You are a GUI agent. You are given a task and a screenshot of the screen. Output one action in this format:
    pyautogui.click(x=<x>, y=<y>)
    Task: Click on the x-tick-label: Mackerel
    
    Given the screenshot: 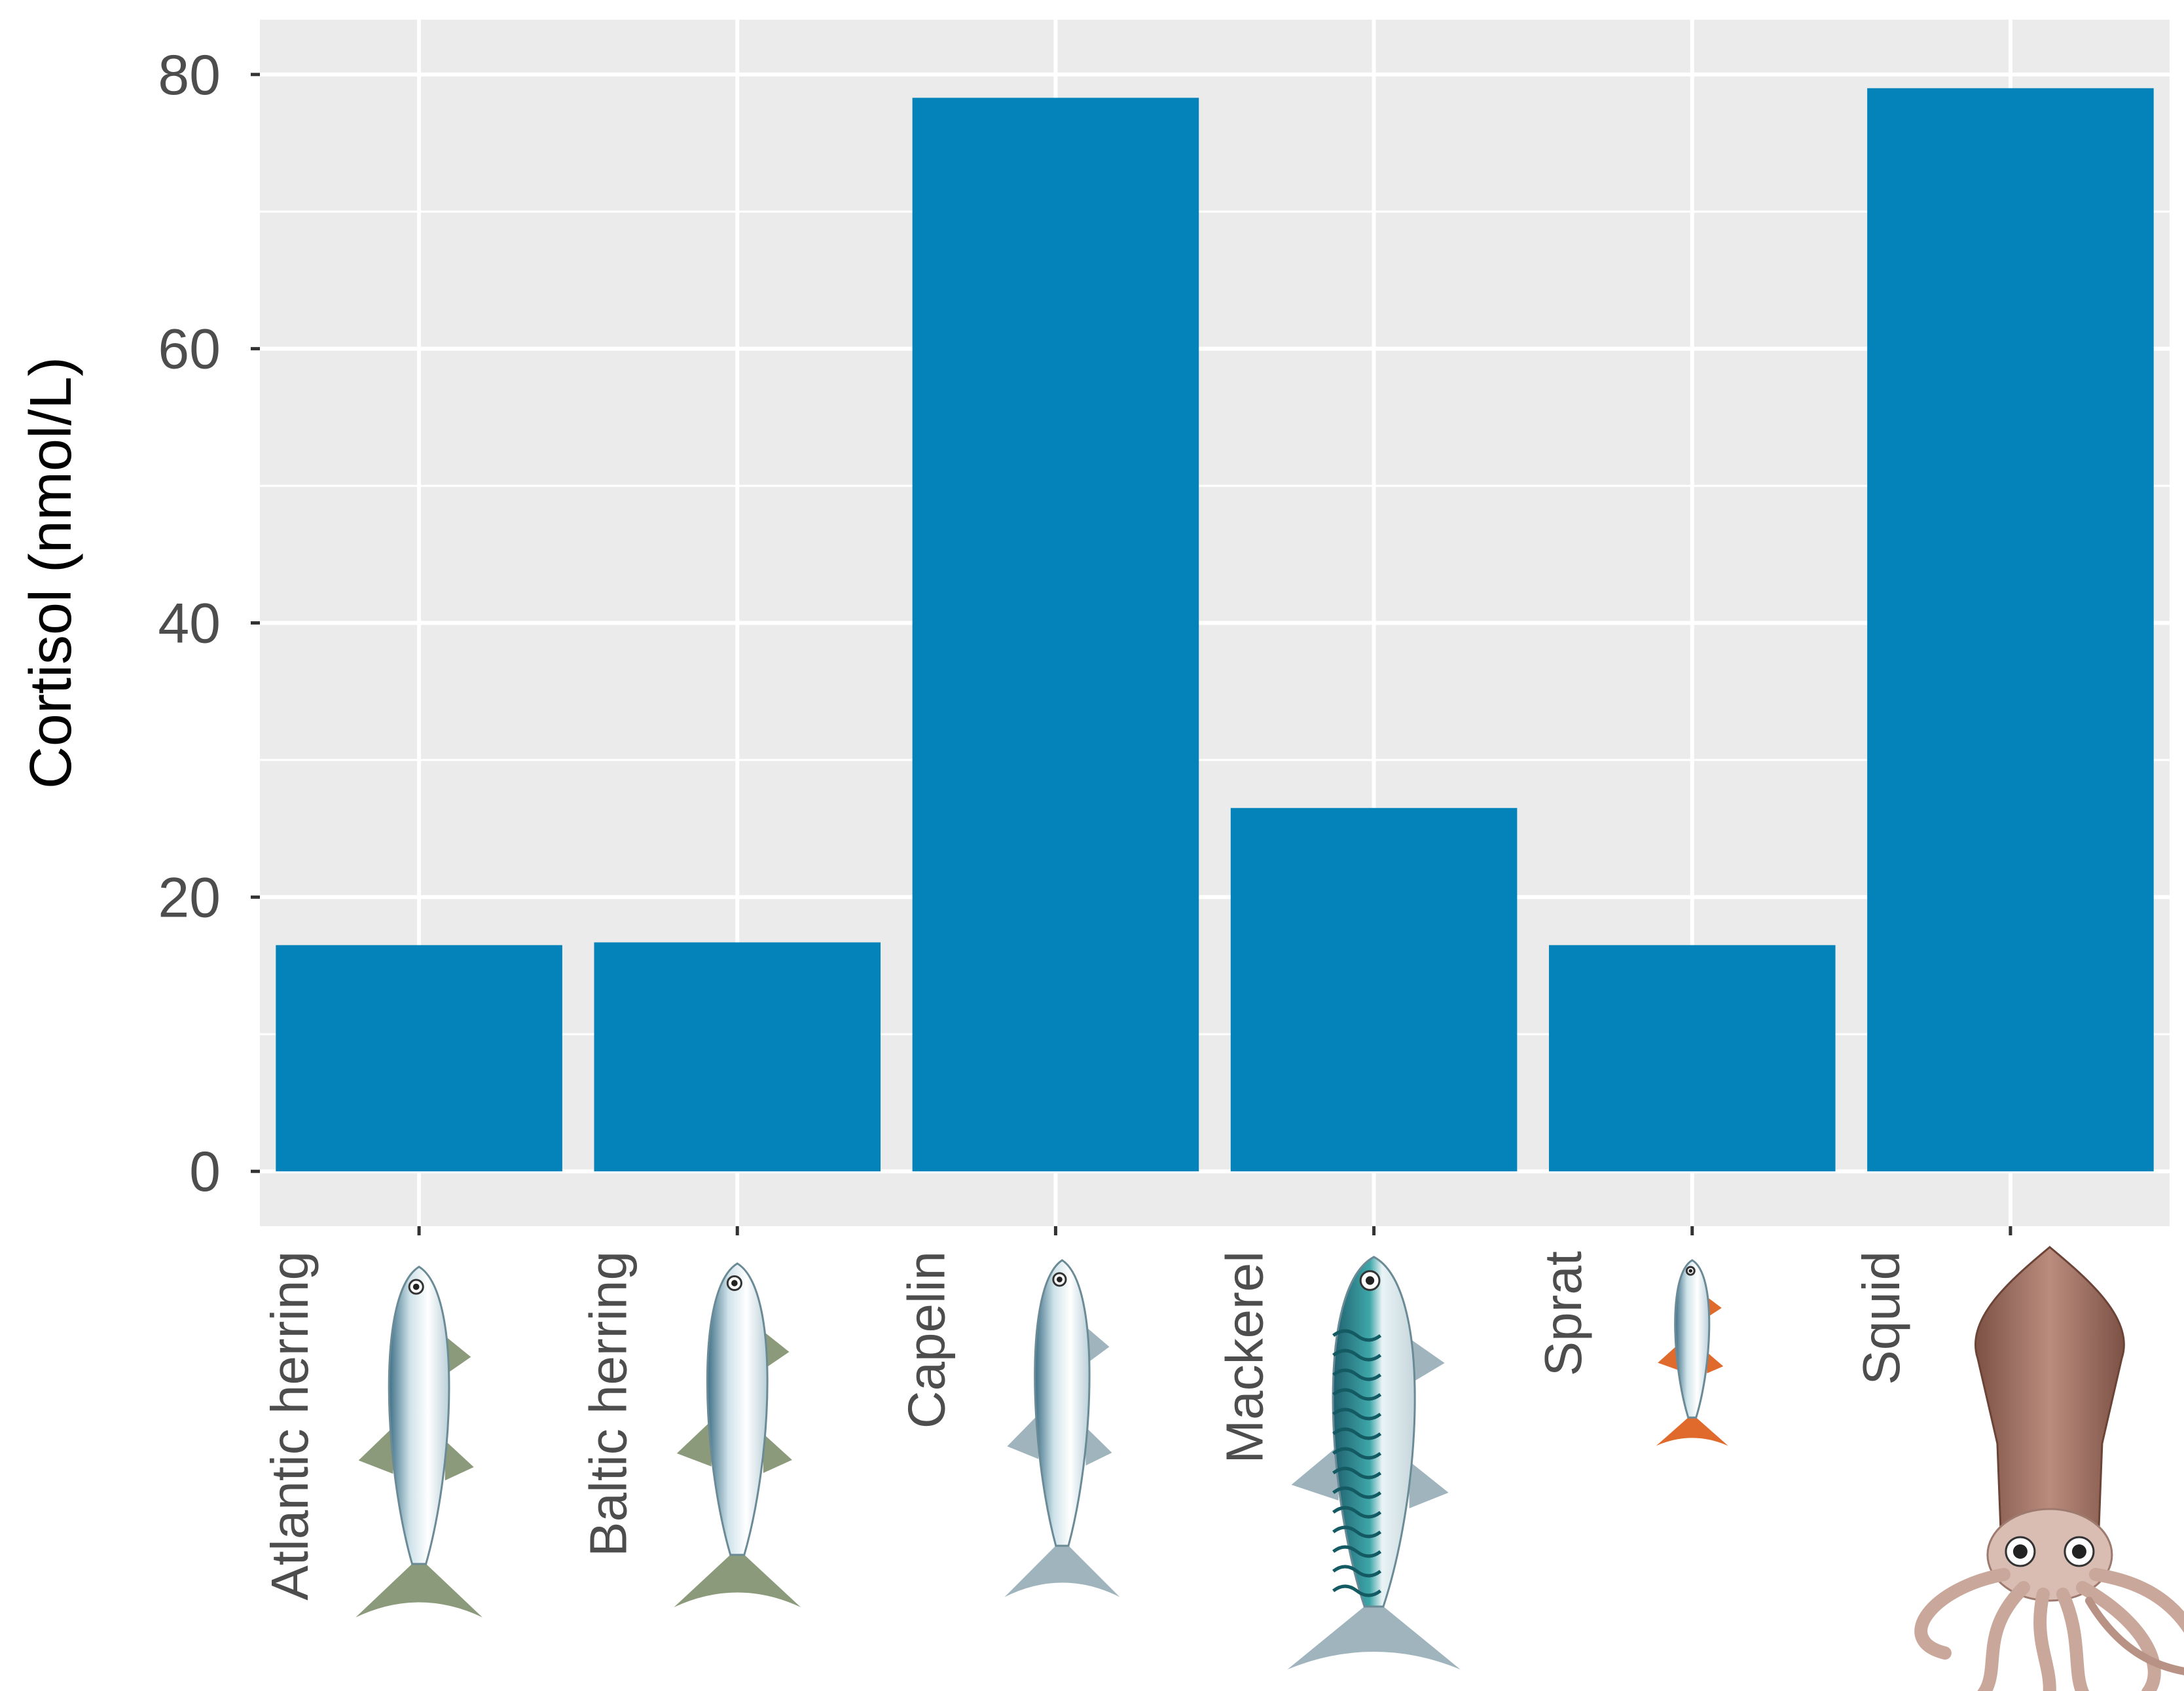 What is the action you would take?
    pyautogui.click(x=1245, y=1357)
    